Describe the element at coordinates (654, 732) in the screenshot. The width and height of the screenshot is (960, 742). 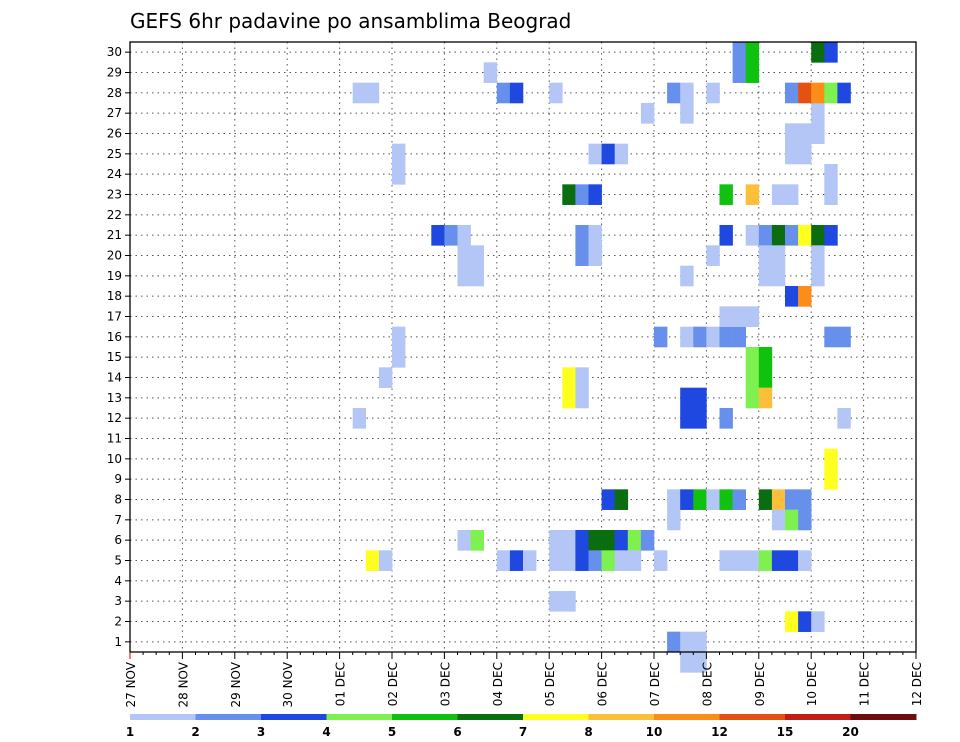
I see `colorbar-label: 10` at that location.